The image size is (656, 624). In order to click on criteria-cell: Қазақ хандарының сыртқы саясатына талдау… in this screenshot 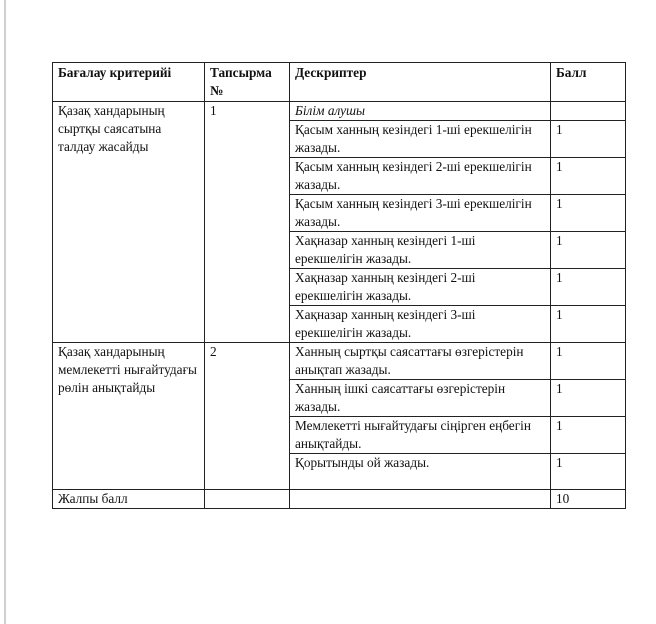, I will do `click(128, 222)`.